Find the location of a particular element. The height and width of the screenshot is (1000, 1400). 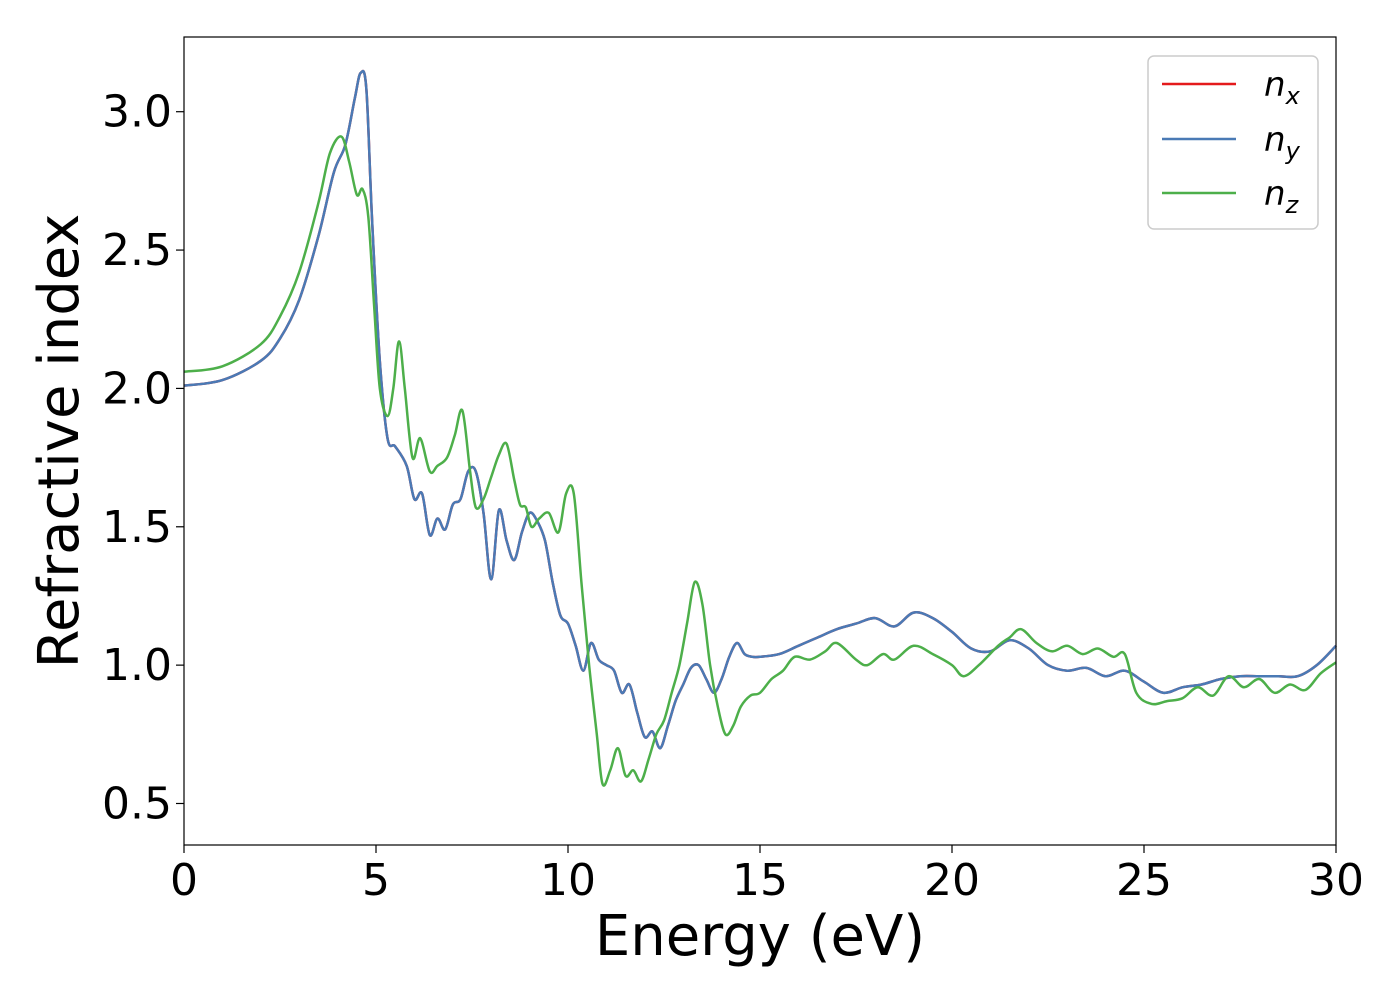

x-tick-label: 30 is located at coordinates (1336, 880).